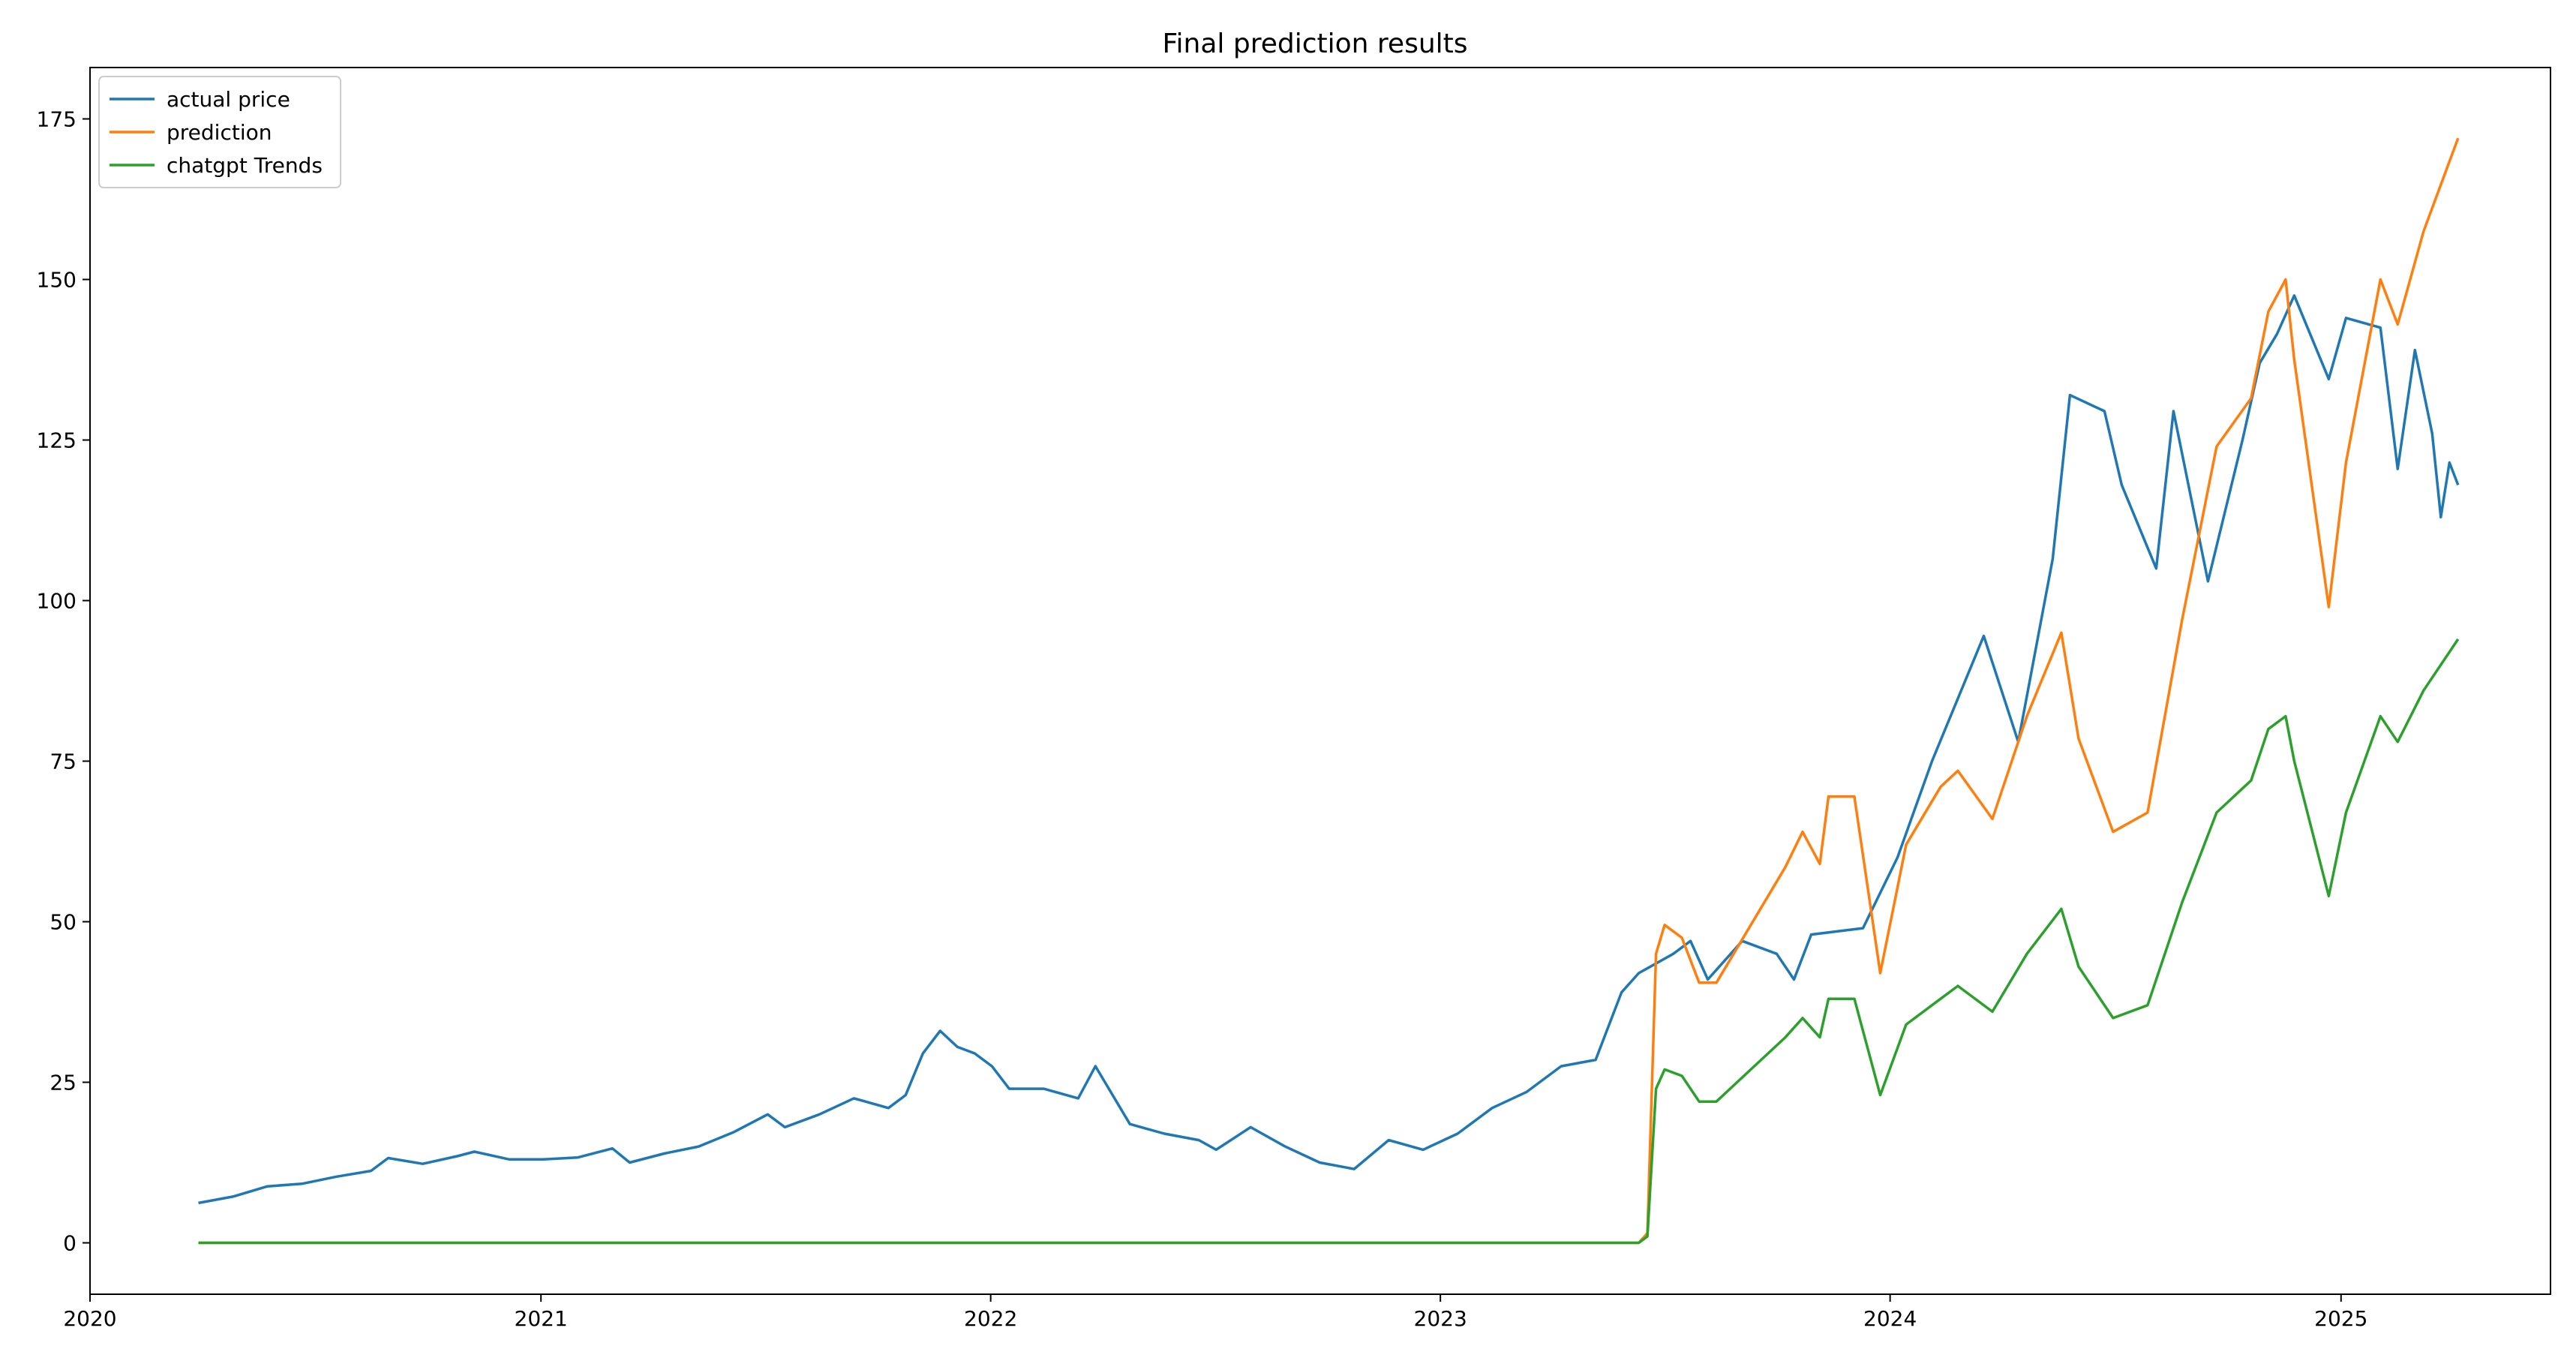  What do you see at coordinates (541, 1318) in the screenshot?
I see `x-tick-label: 2021` at bounding box center [541, 1318].